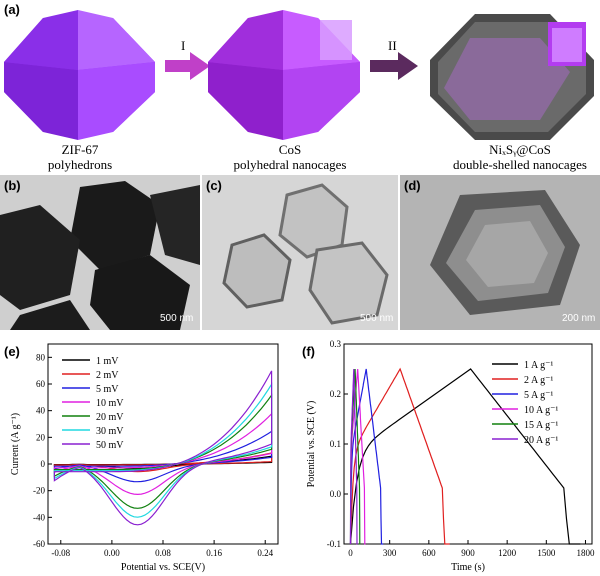  Describe the element at coordinates (107, 389) in the screenshot. I see `cv-legend-label: 5 mV` at that location.